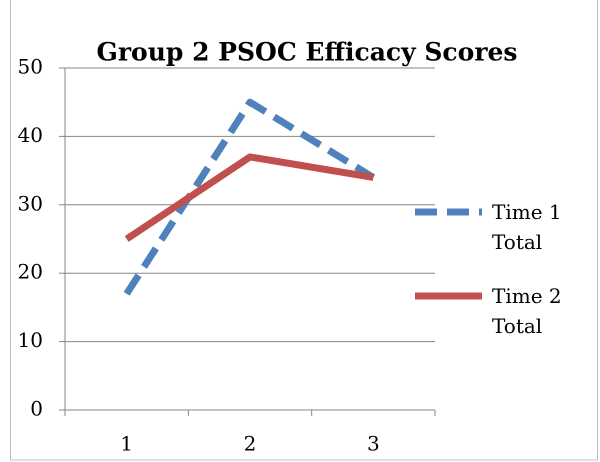  Describe the element at coordinates (30, 203) in the screenshot. I see `y-tick-label: 30` at that location.